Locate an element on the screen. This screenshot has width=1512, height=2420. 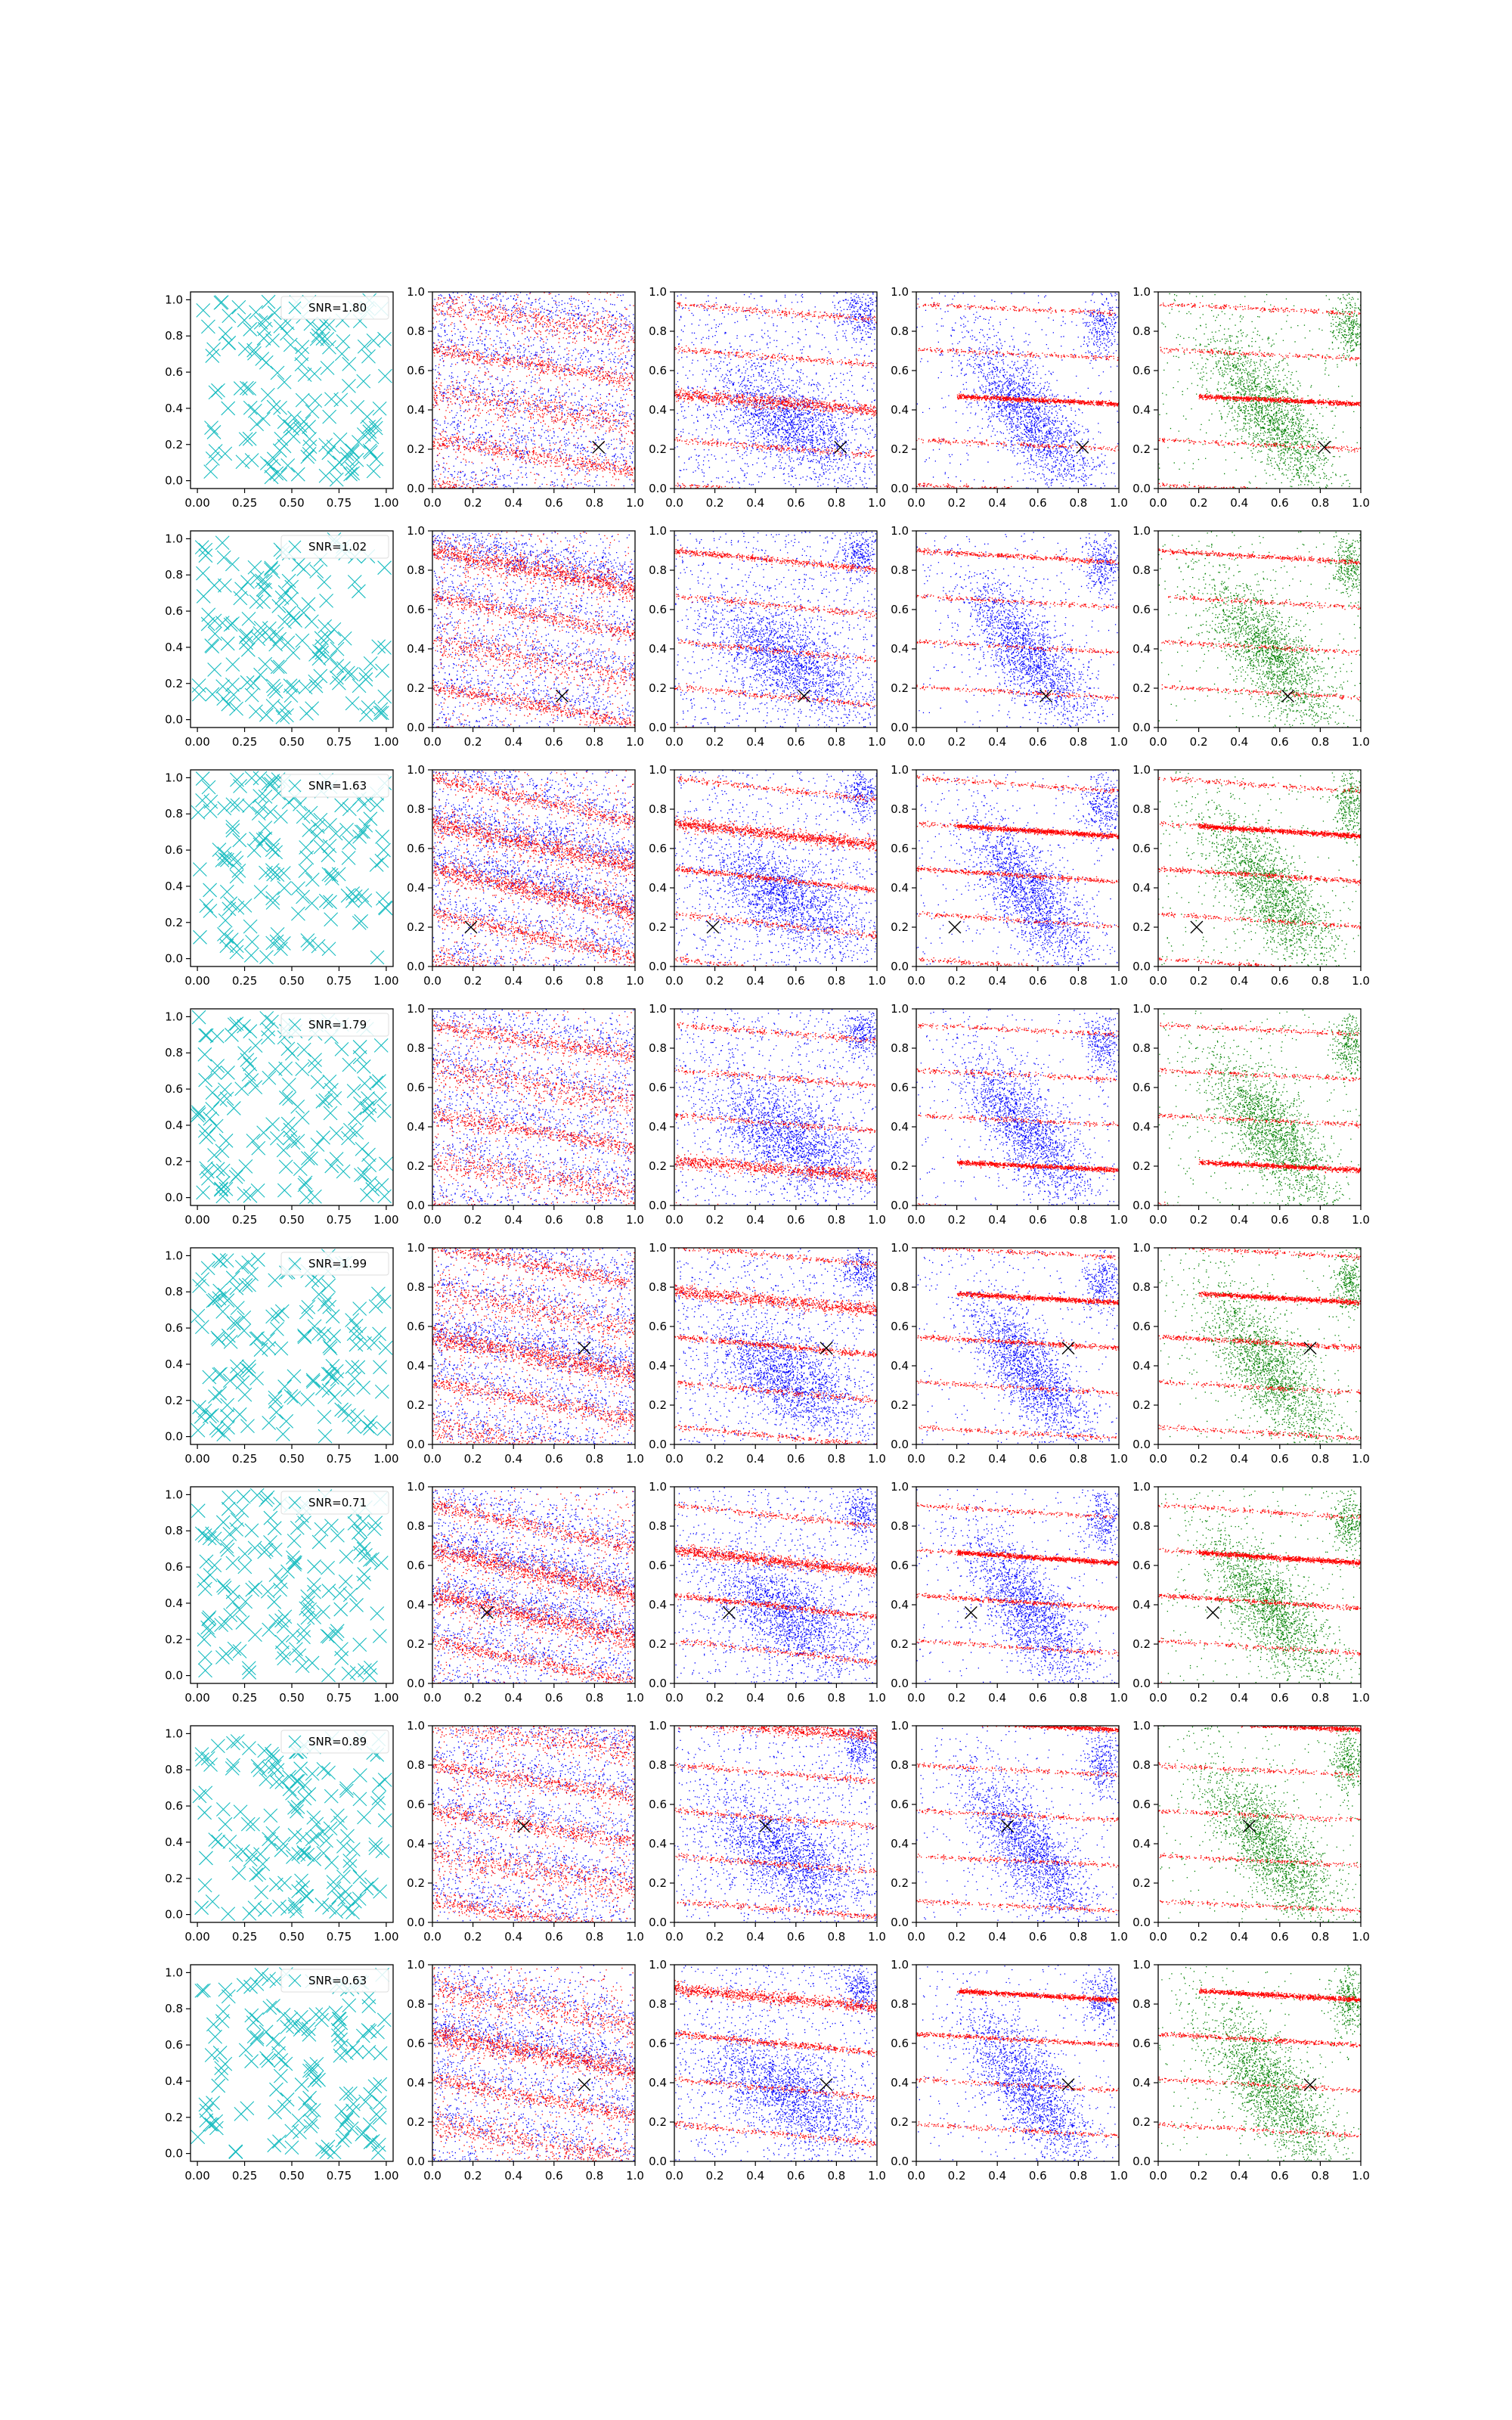
legend-label: SNR=1.02 is located at coordinates (337, 547).